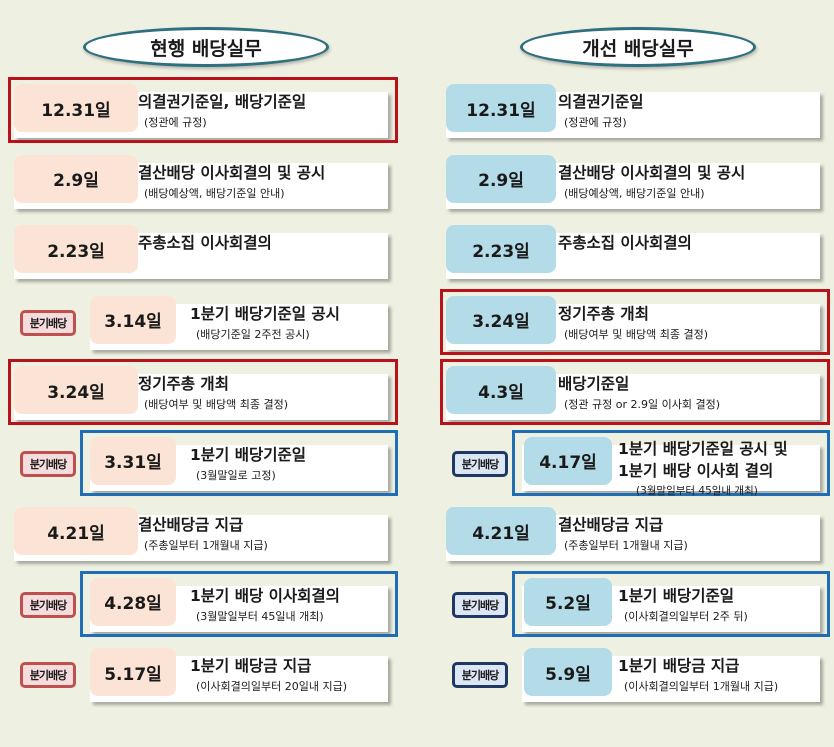 This screenshot has width=834, height=747. I want to click on event-note: (배당기준일 2주전 공시), so click(253, 334).